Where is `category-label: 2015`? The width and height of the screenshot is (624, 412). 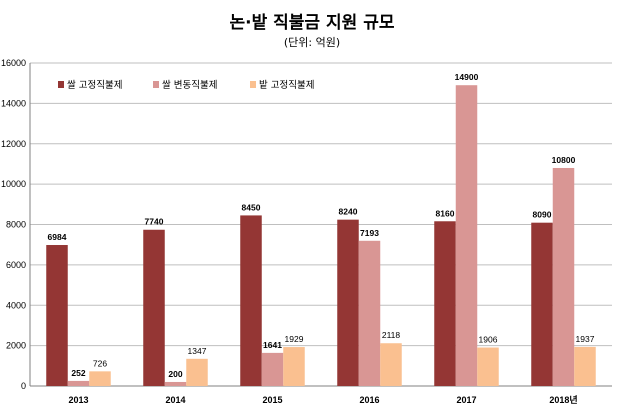
category-label: 2015 is located at coordinates (272, 400).